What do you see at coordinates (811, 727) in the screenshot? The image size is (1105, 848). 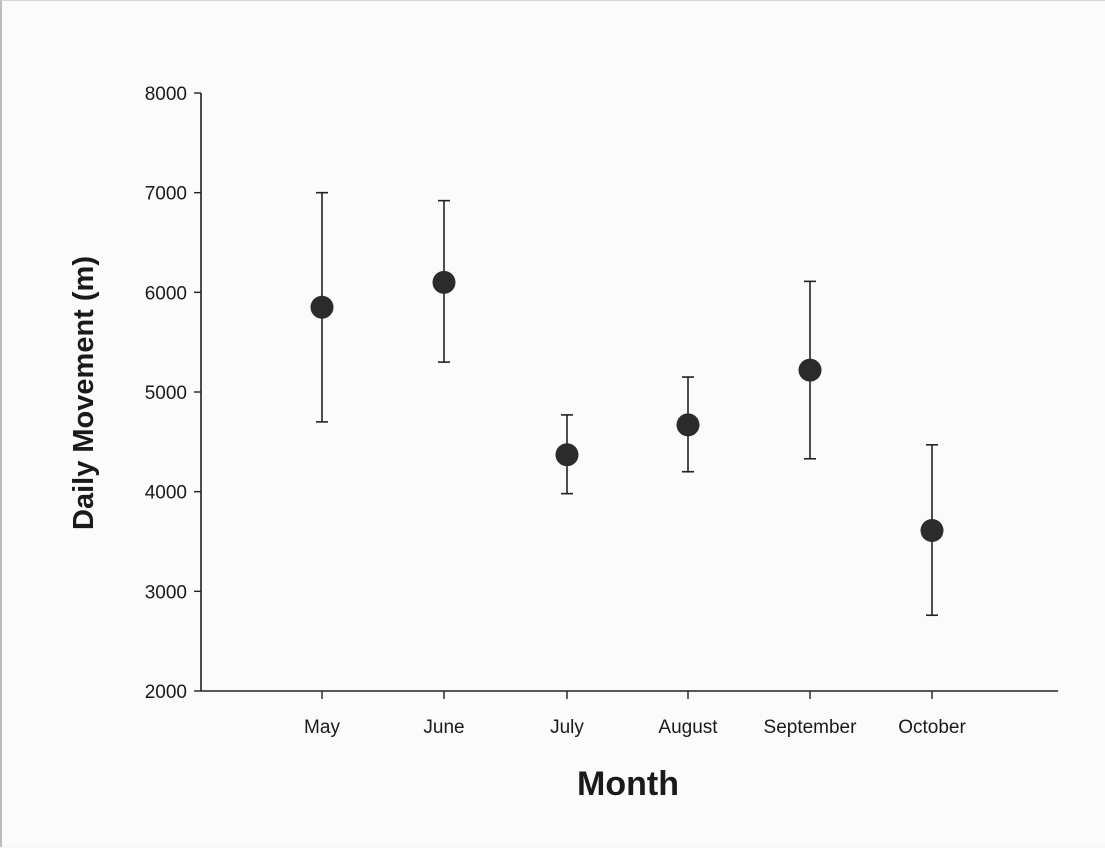 I see `x-tick-label: September` at bounding box center [811, 727].